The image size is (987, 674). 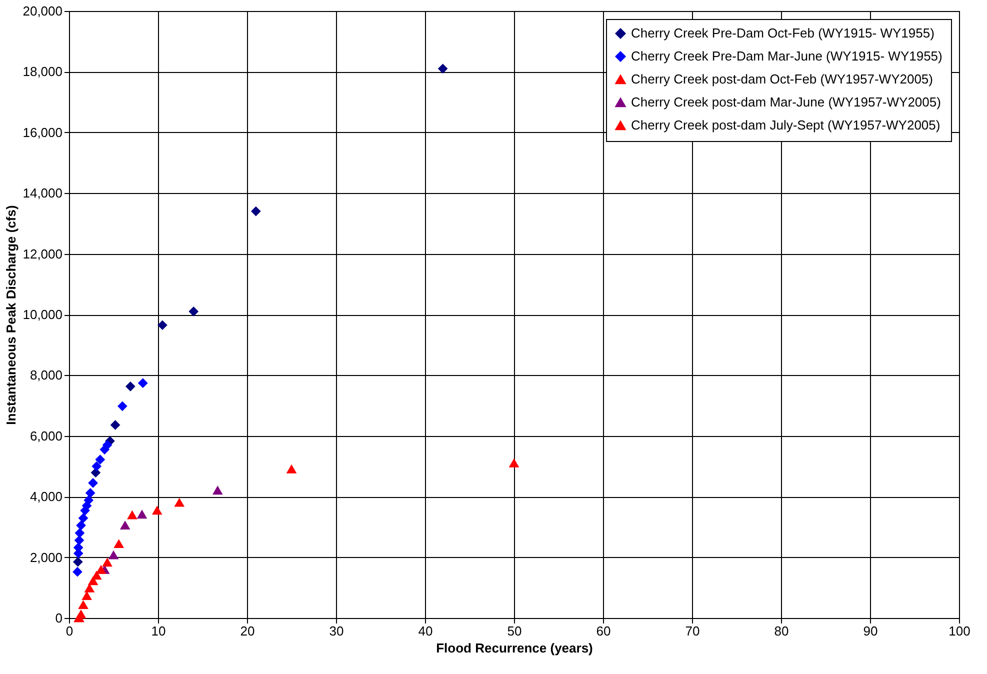 What do you see at coordinates (42, 132) in the screenshot?
I see `y-tick-label: 16,000` at bounding box center [42, 132].